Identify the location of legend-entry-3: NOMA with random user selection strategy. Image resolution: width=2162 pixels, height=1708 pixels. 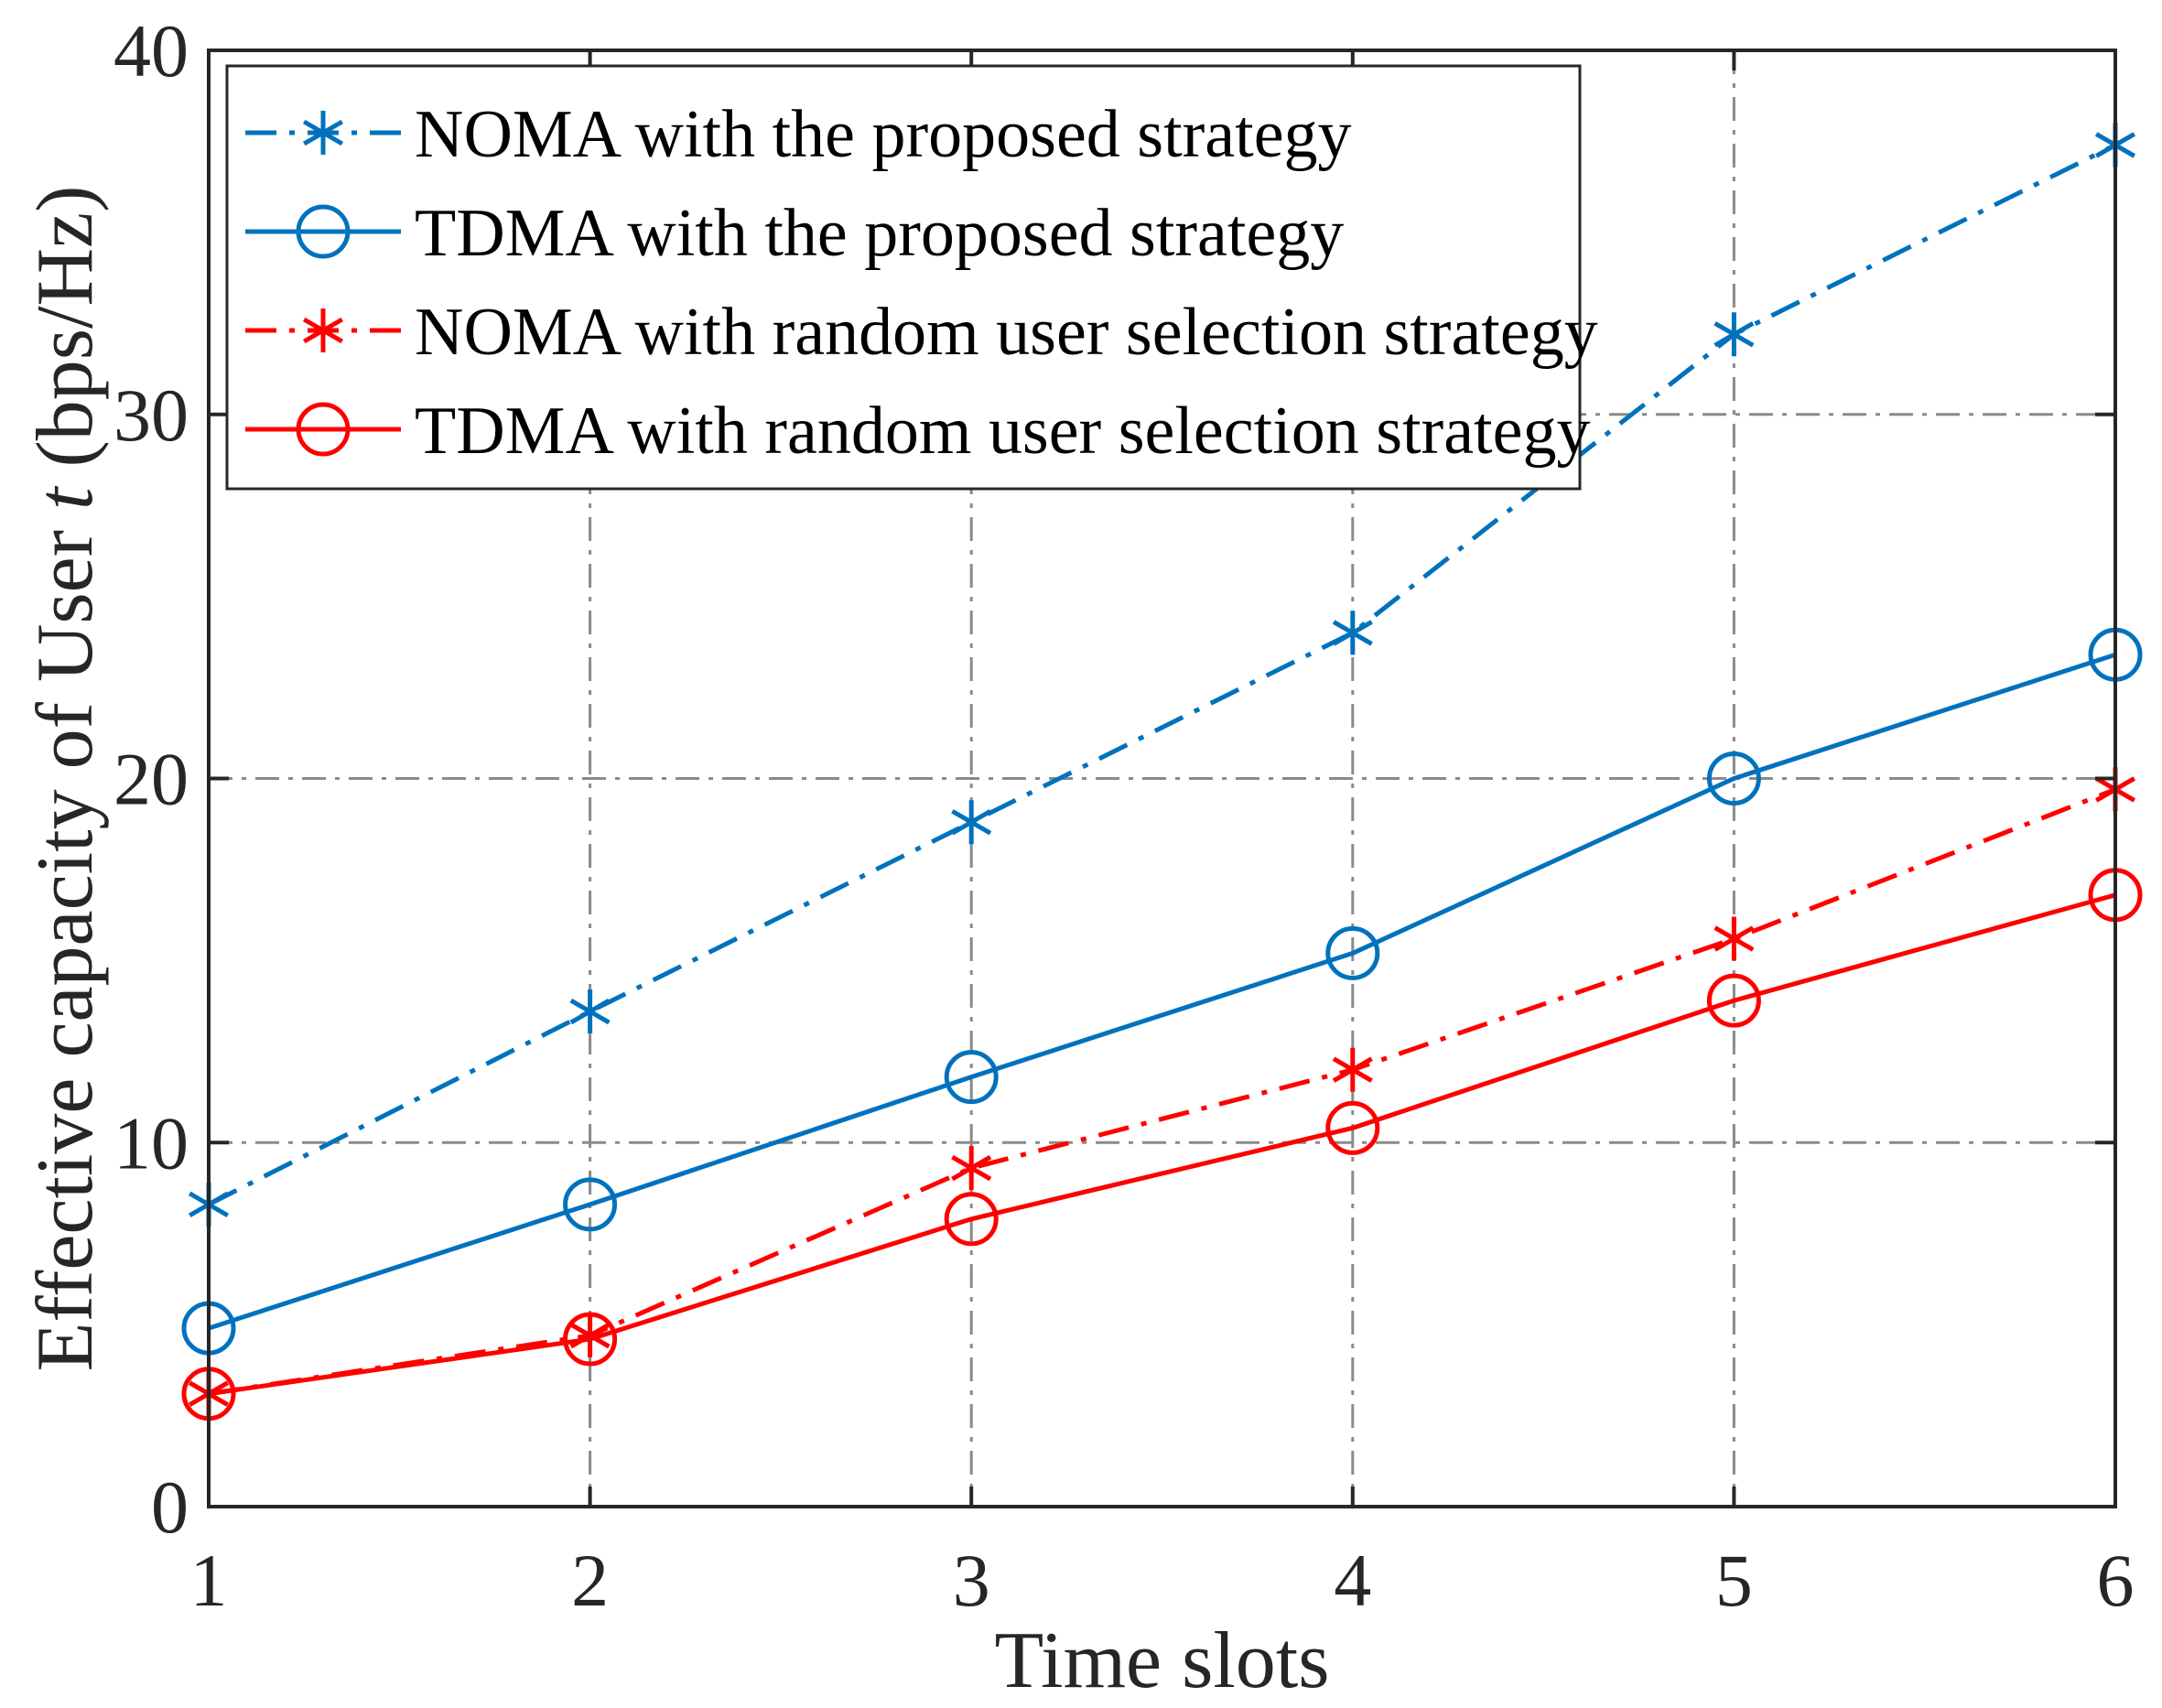
(921, 332).